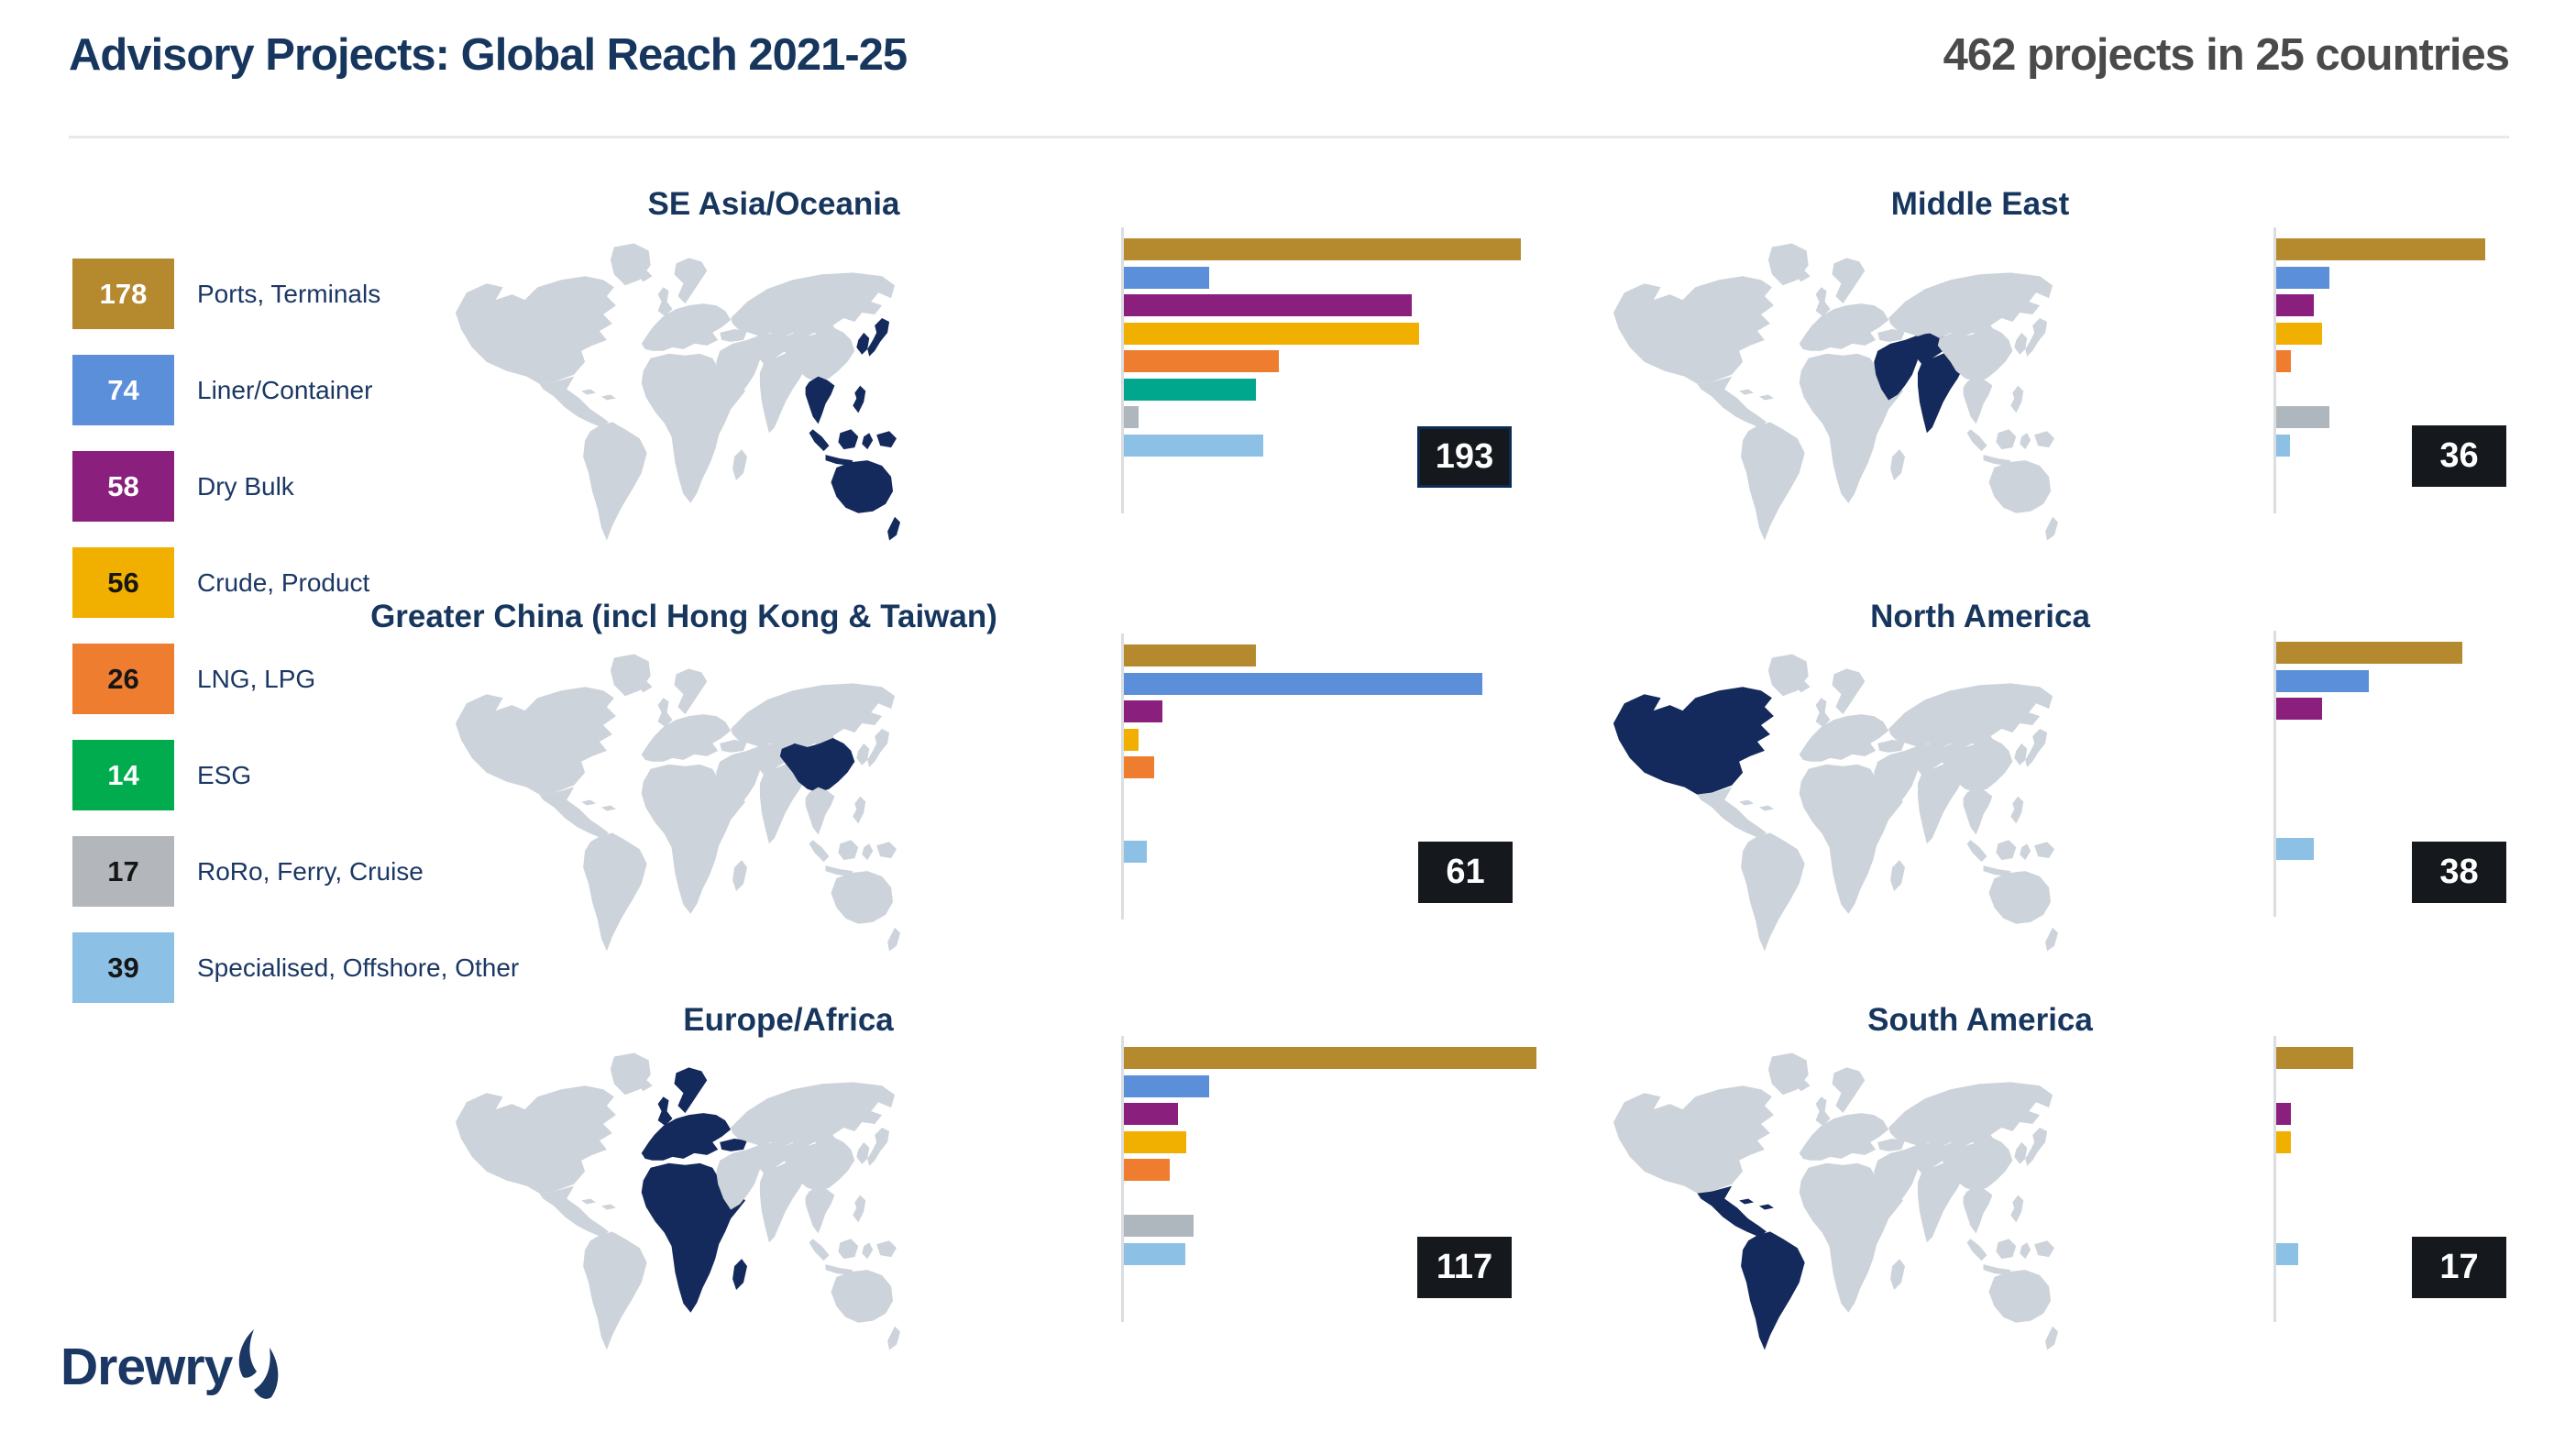  What do you see at coordinates (1151, 1114) in the screenshot?
I see `bar-europe-africa-dry-bulk` at bounding box center [1151, 1114].